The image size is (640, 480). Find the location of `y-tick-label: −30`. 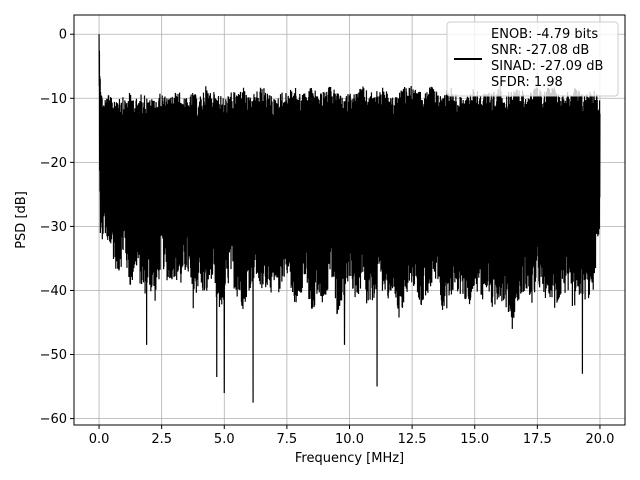

y-tick-label: −30 is located at coordinates (53, 227).